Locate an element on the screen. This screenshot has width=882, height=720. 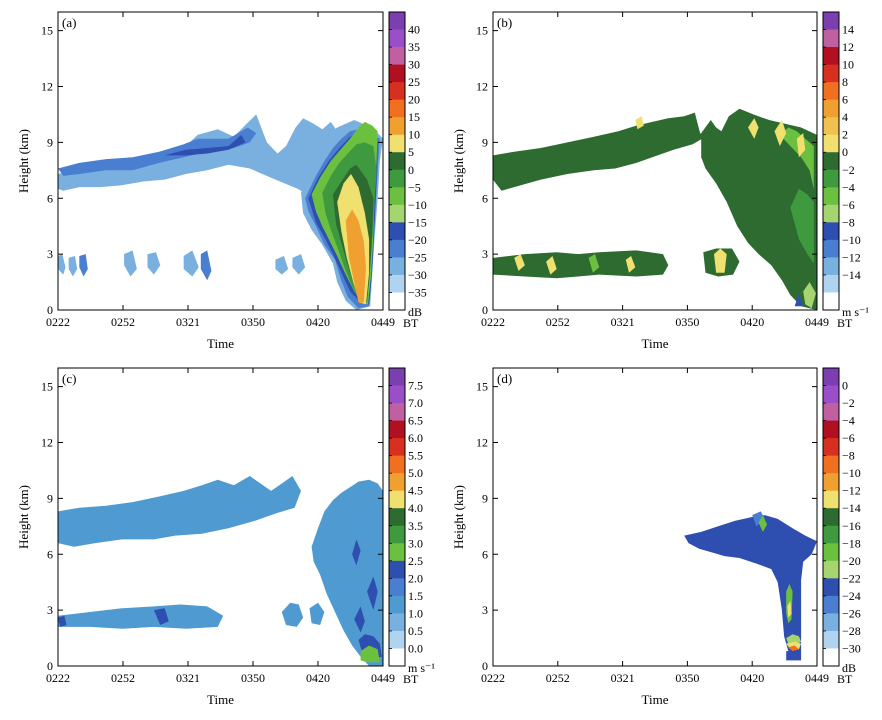
colorbar-level-label: 2 is located at coordinates (845, 135).